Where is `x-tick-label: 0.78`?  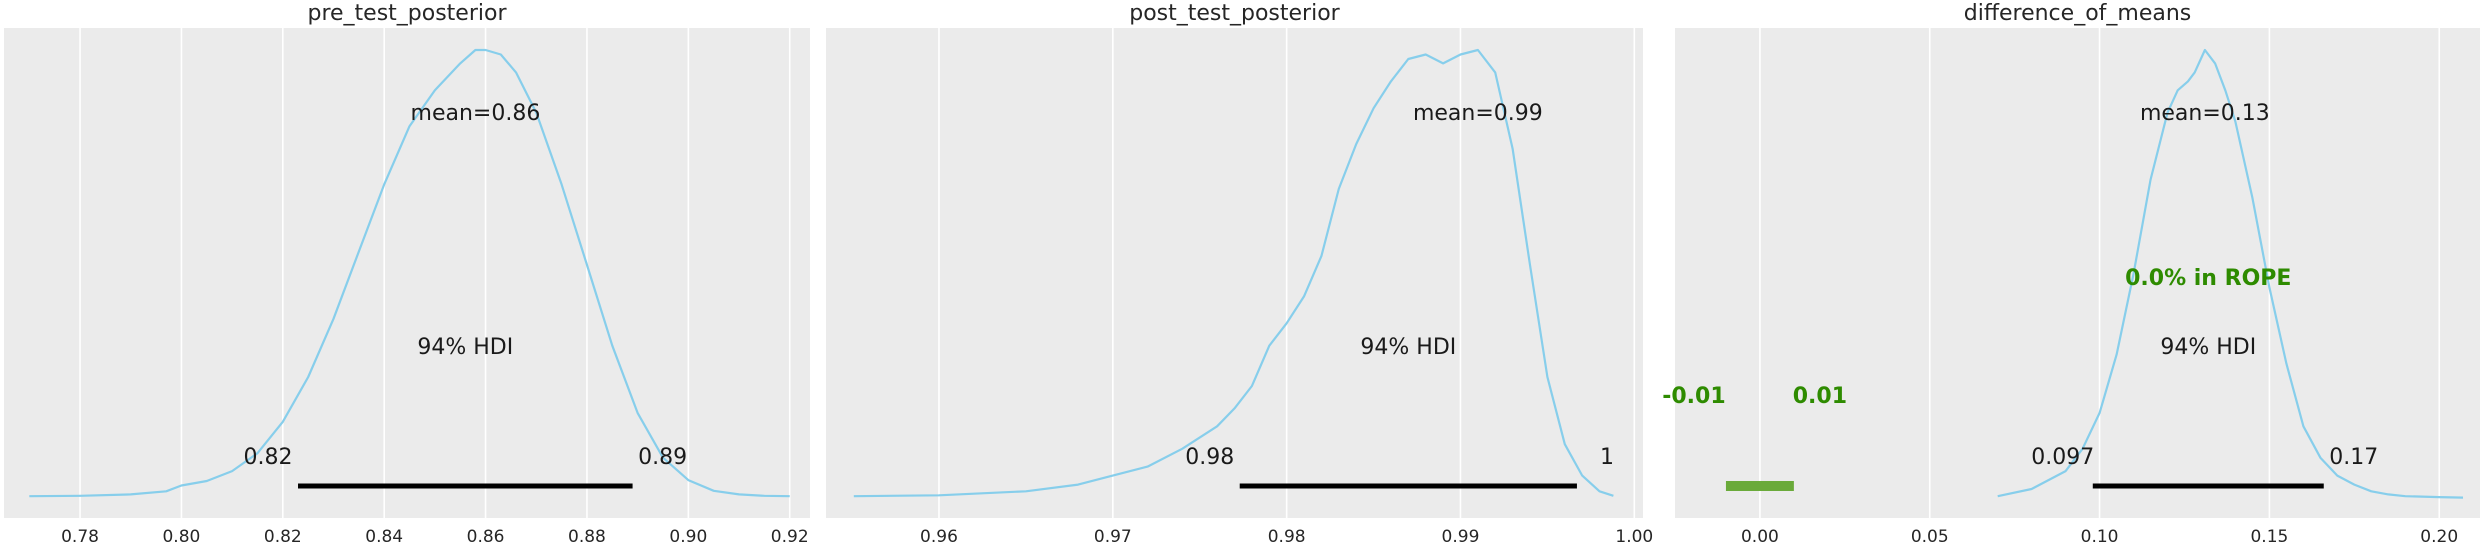
x-tick-label: 0.78 is located at coordinates (80, 537).